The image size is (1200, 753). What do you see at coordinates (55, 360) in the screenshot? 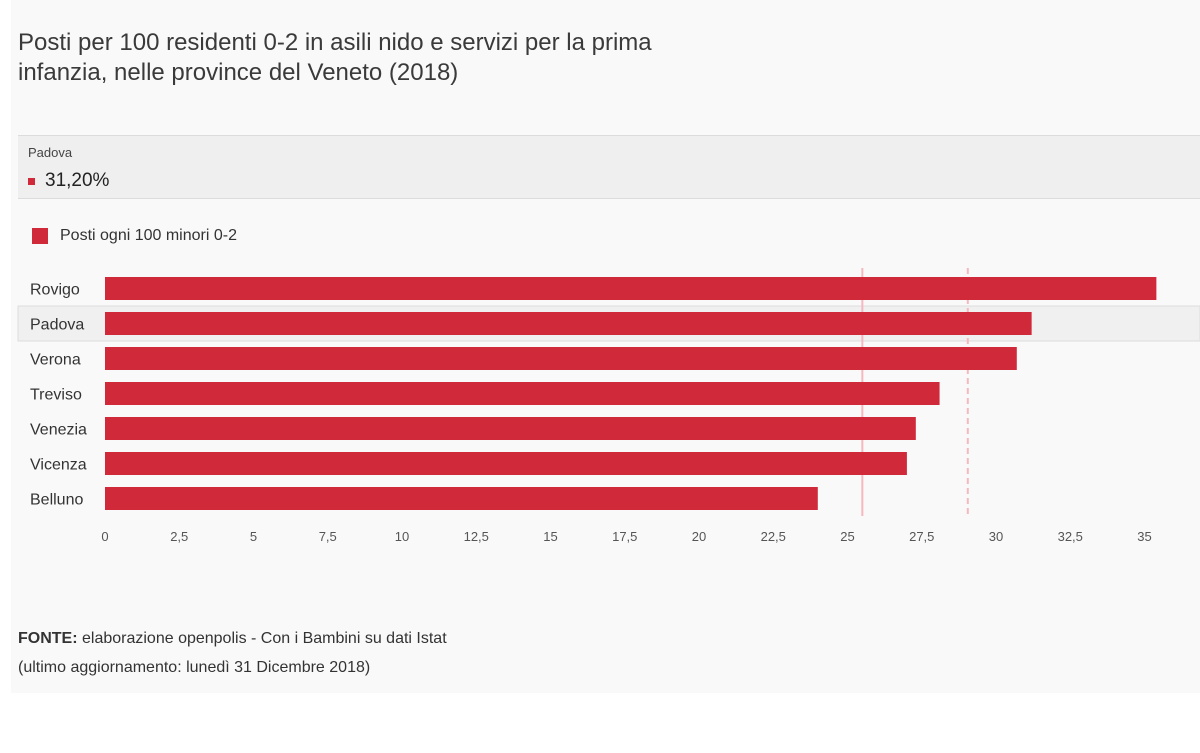
I see `category-label-verona: Verona` at bounding box center [55, 360].